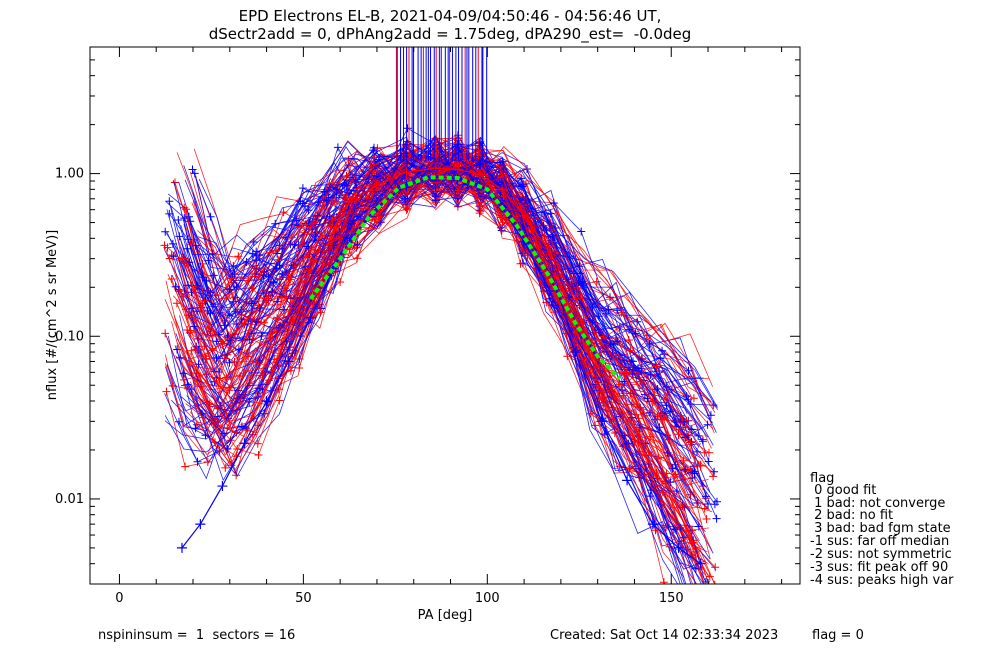 This screenshot has height=650, width=1000. Describe the element at coordinates (882, 580) in the screenshot. I see `legend-item: -4 sus: peaks high var` at that location.